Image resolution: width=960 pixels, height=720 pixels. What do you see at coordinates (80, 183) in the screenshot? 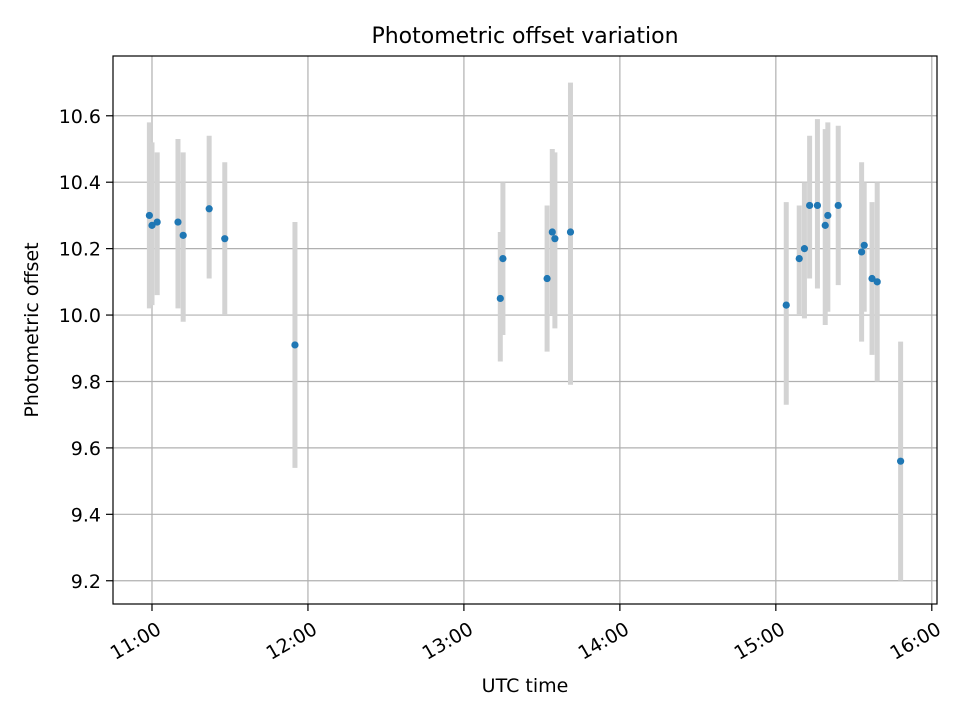
I see `y-tick-label: 10.4` at bounding box center [80, 183].